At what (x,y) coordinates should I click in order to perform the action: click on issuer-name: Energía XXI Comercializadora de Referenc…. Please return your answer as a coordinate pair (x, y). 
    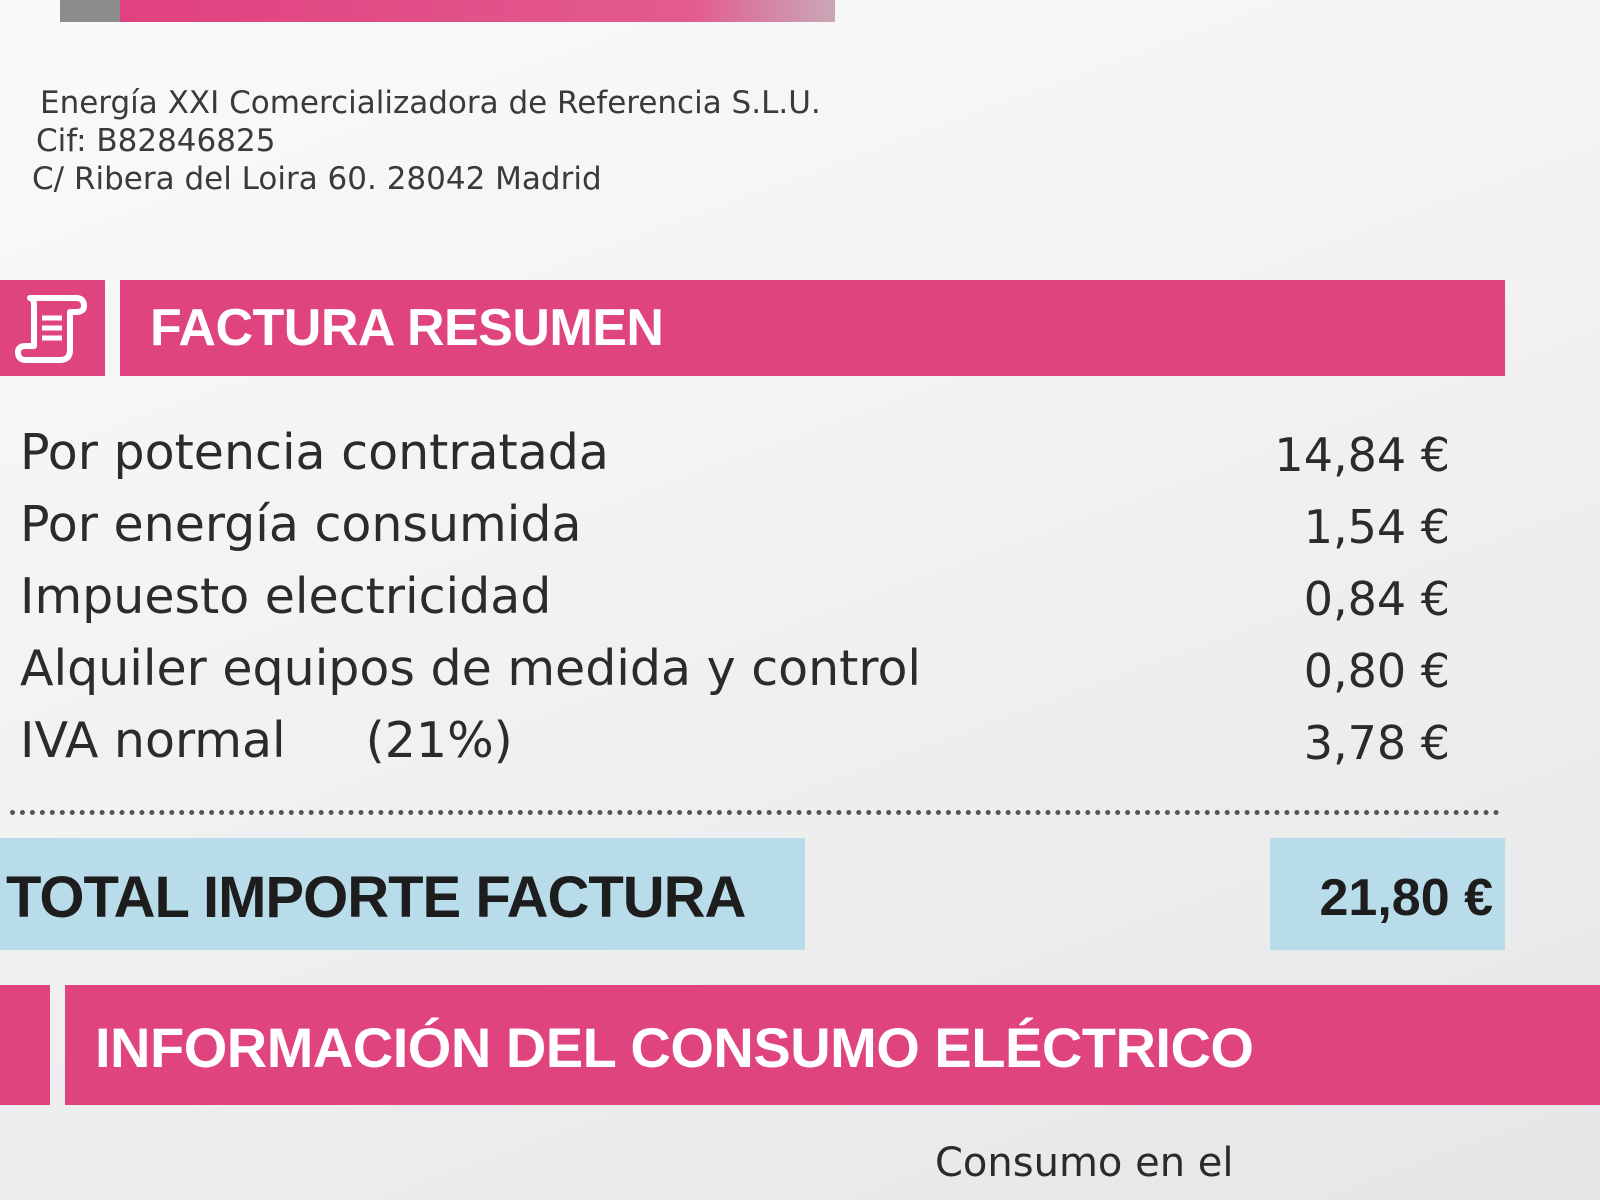
    Looking at the image, I should click on (430, 103).